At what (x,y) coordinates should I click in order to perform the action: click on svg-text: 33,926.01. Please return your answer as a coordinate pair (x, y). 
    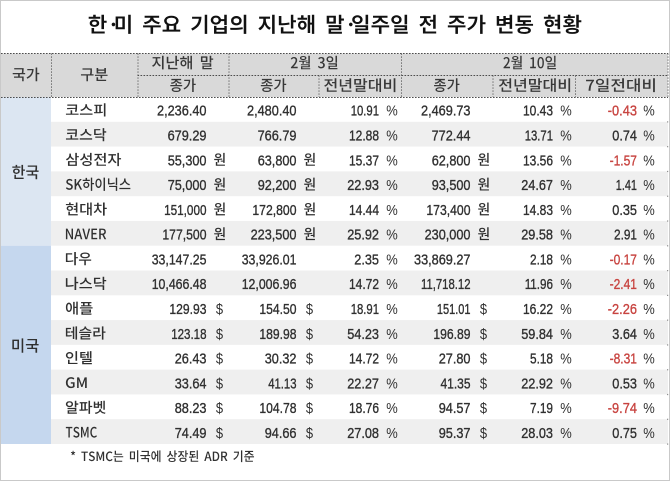
    Looking at the image, I should click on (269, 260).